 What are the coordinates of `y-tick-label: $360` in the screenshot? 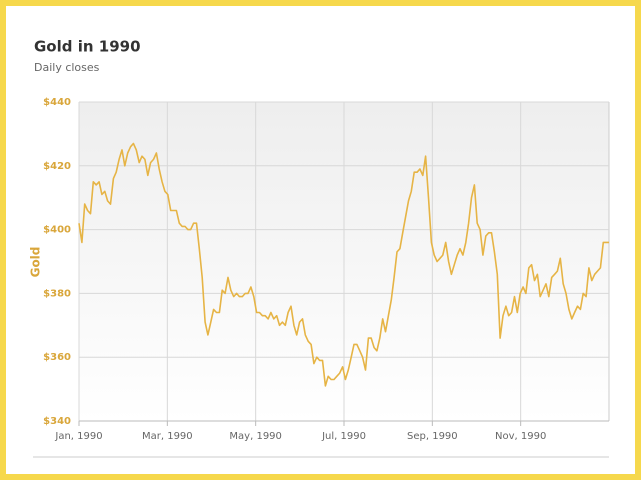 It's located at (57, 357).